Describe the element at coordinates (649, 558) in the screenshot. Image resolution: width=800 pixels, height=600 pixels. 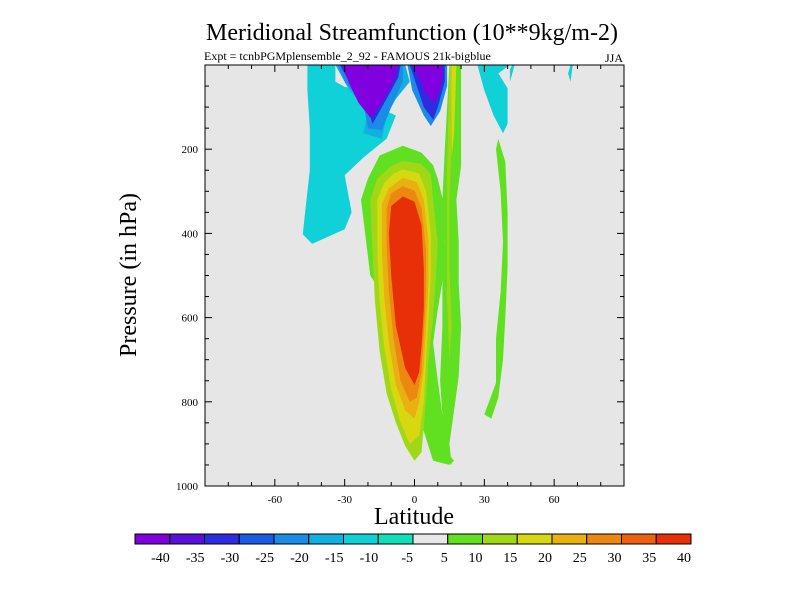
I see `colorbar-label-35: 35` at that location.